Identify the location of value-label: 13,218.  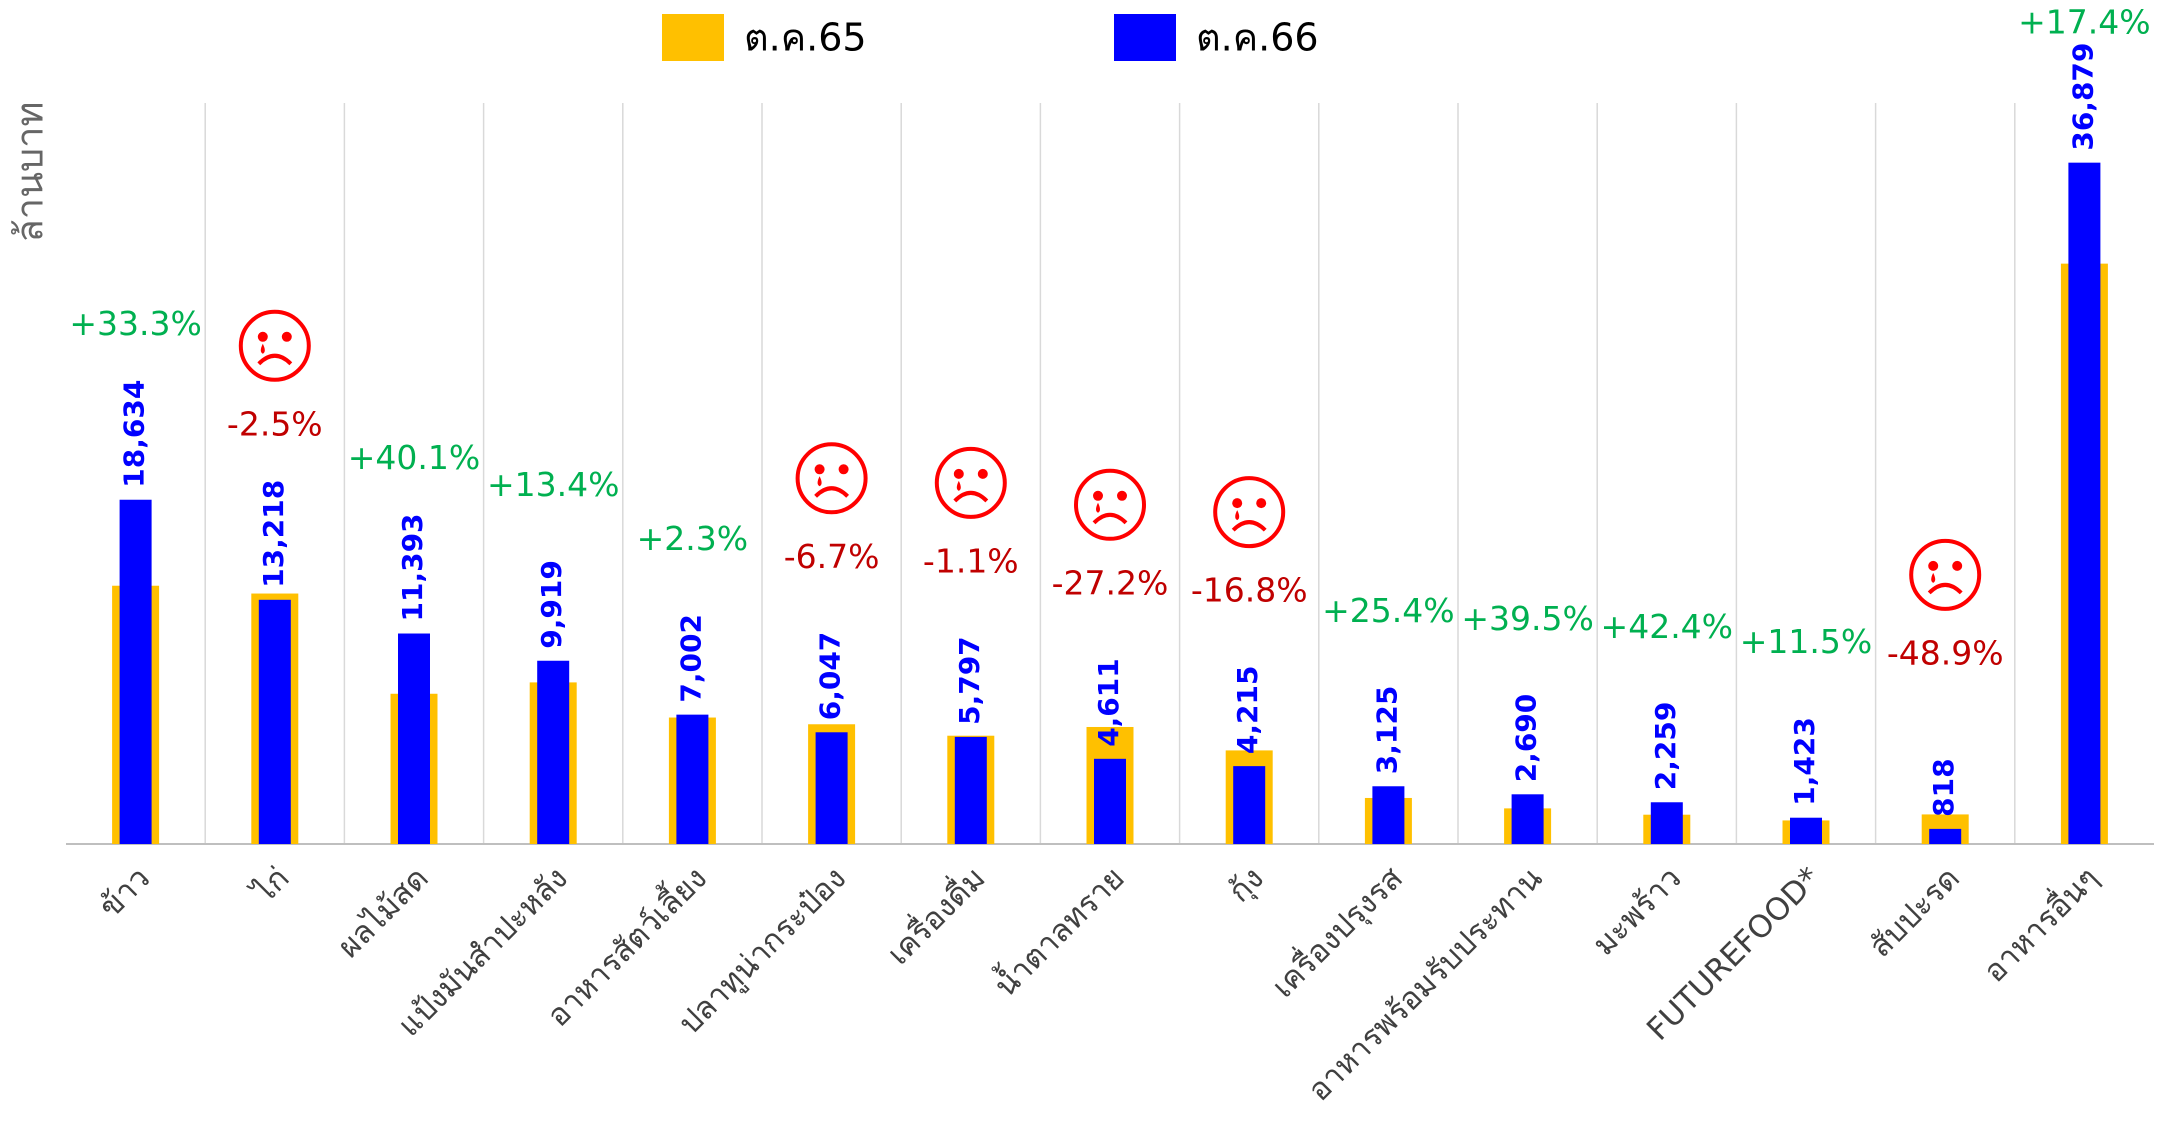
(273, 534).